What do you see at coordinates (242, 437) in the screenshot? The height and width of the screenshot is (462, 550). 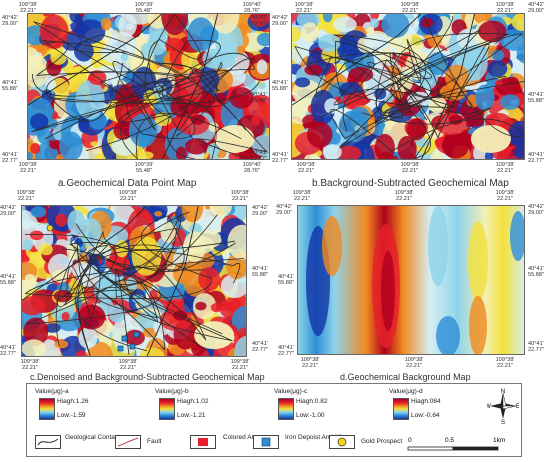 I see `legend-colored-label: Colored Area` at bounding box center [242, 437].